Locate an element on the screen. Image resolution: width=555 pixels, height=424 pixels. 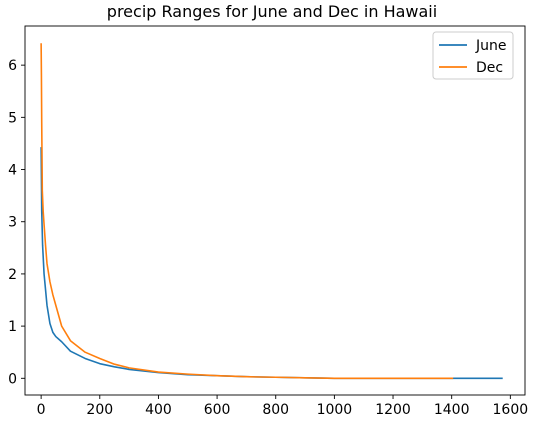
x-tick-label: 0 is located at coordinates (41, 410).